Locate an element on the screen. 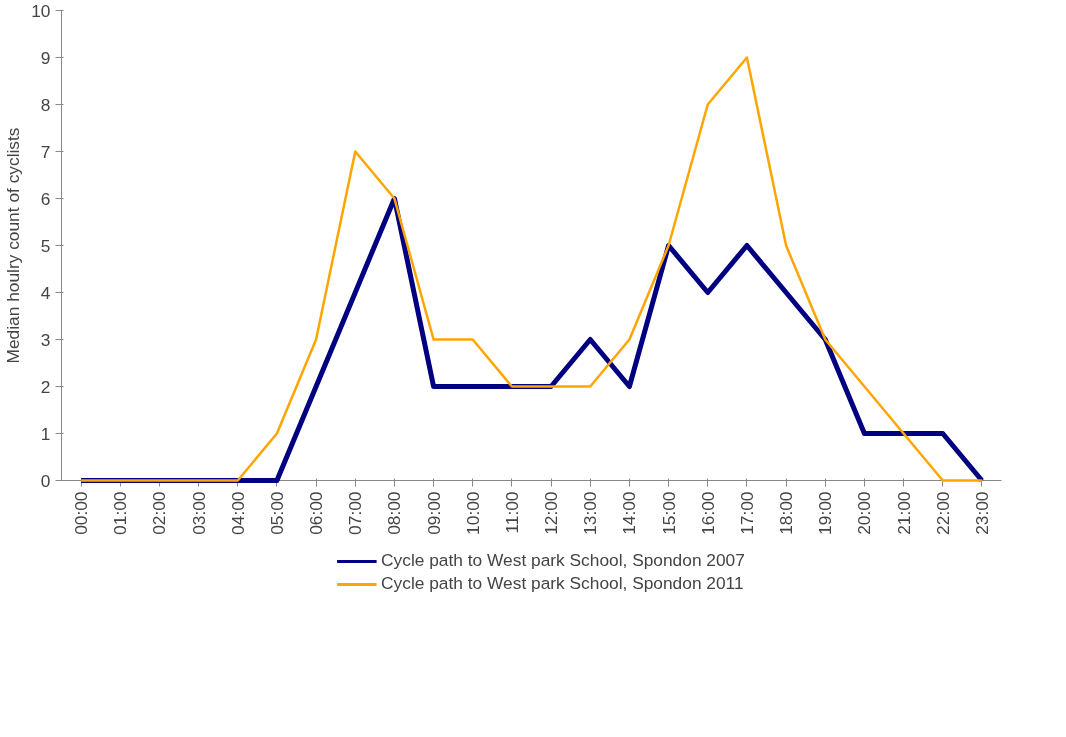 The image size is (1066, 737). x-tick-label: 09:00 is located at coordinates (433, 513).